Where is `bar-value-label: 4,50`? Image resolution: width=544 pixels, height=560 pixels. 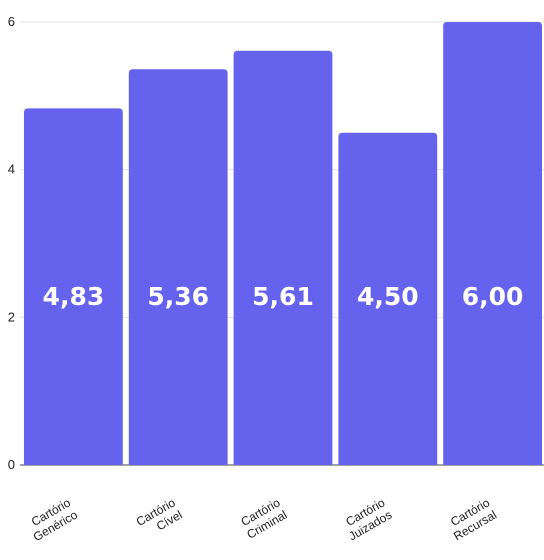
bar-value-label: 4,50 is located at coordinates (388, 296).